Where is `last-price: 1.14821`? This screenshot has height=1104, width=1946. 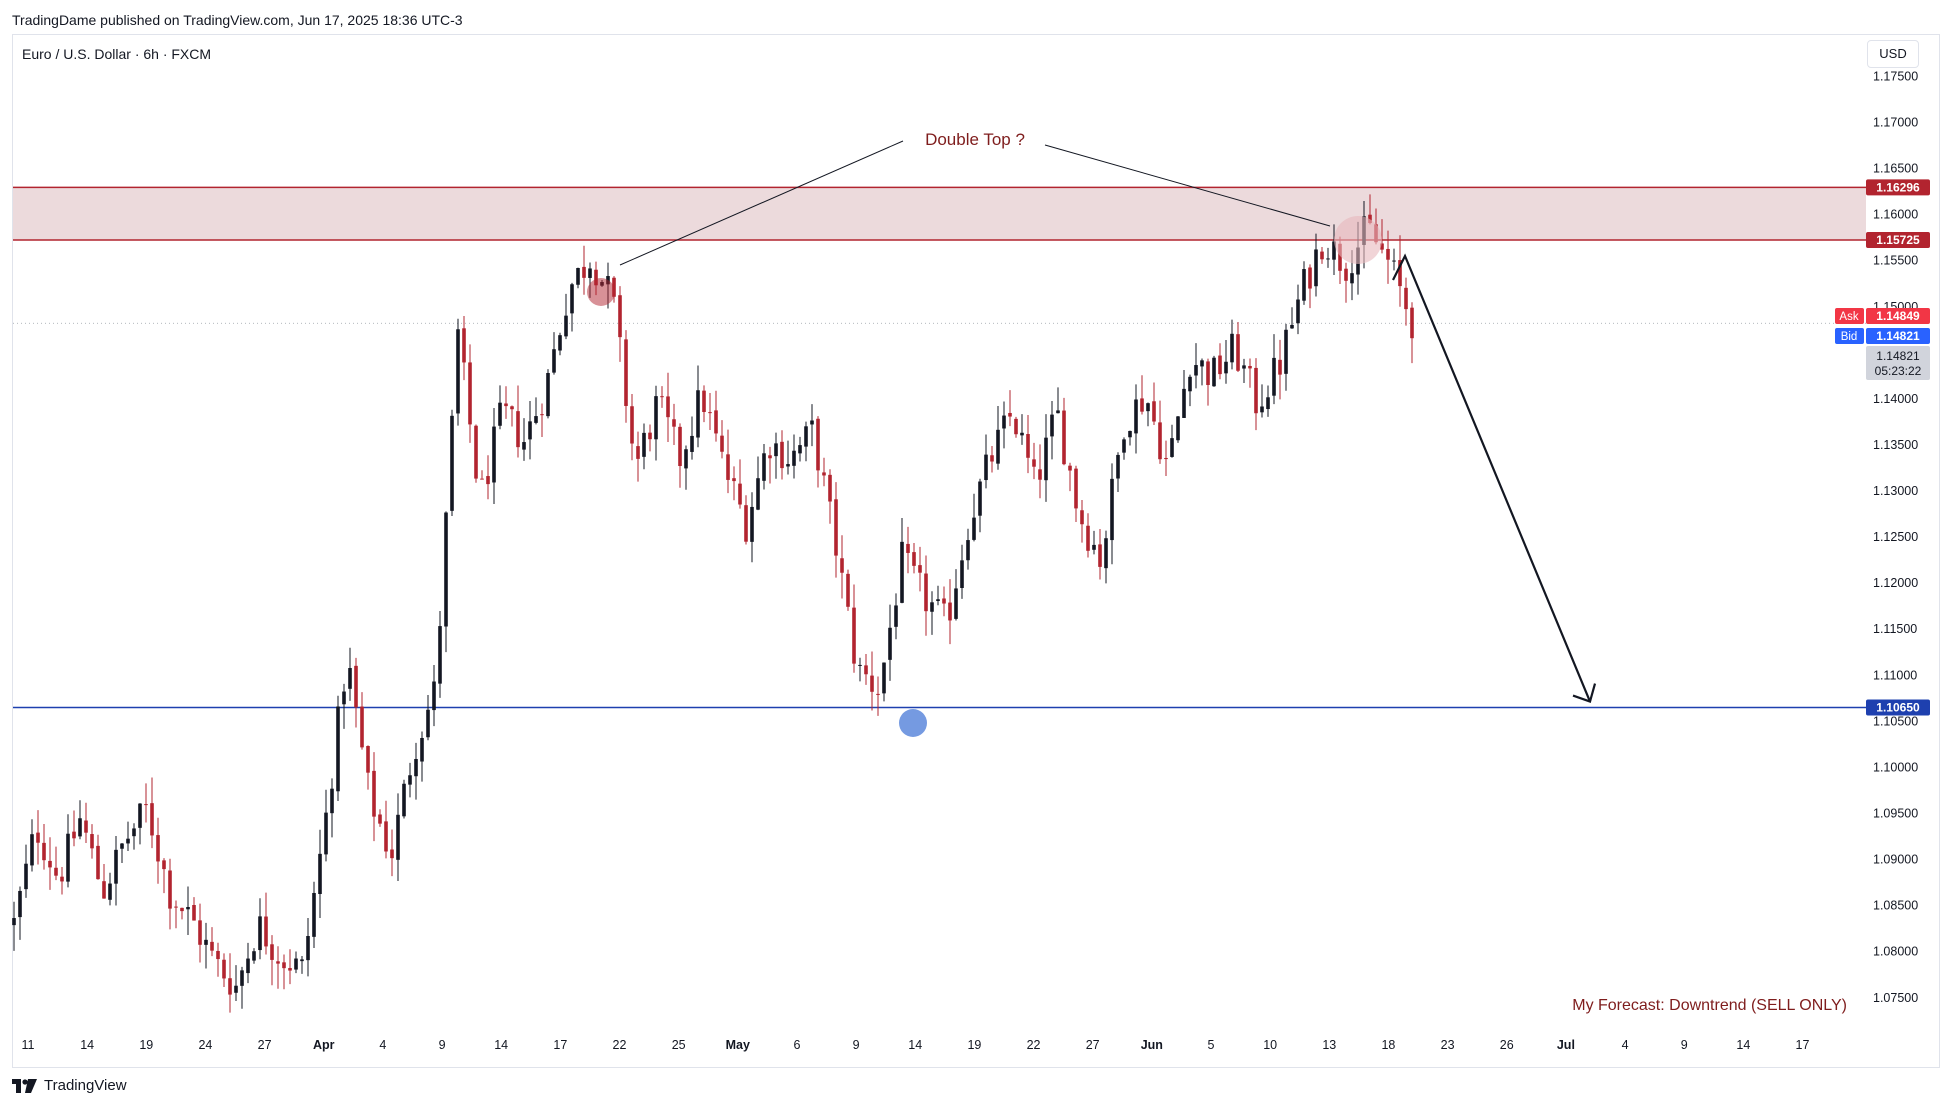 last-price: 1.14821 is located at coordinates (1898, 356).